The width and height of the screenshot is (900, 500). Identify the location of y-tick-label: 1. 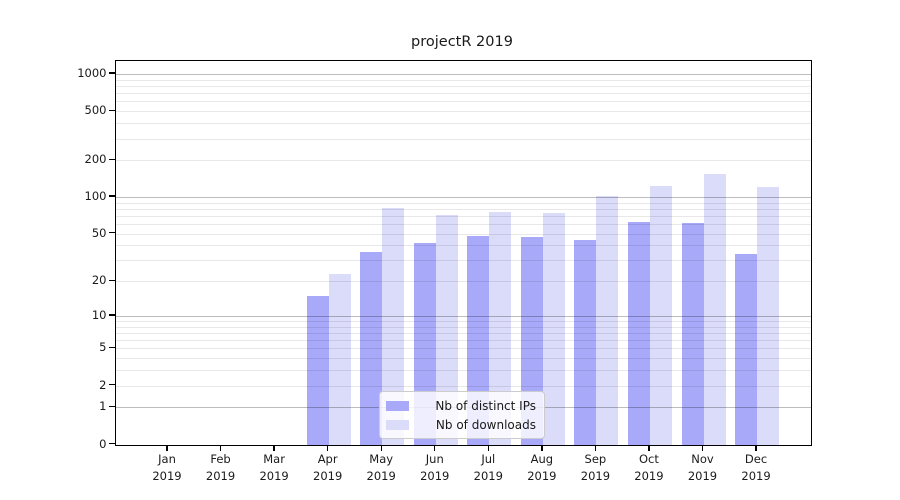
(103, 406).